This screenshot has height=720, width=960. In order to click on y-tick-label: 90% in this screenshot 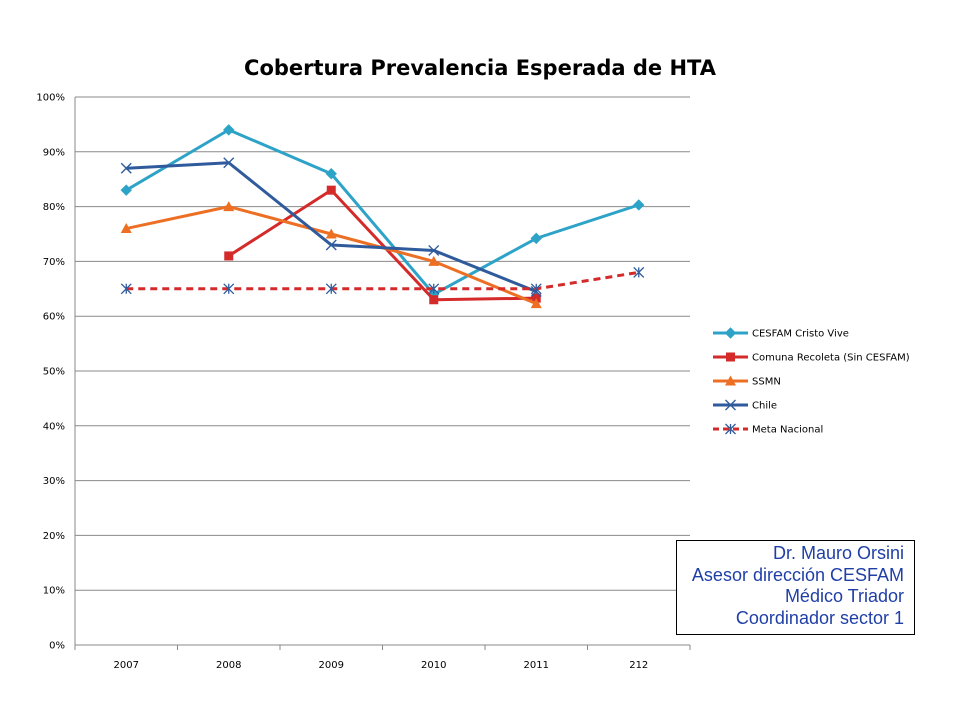, I will do `click(54, 152)`.